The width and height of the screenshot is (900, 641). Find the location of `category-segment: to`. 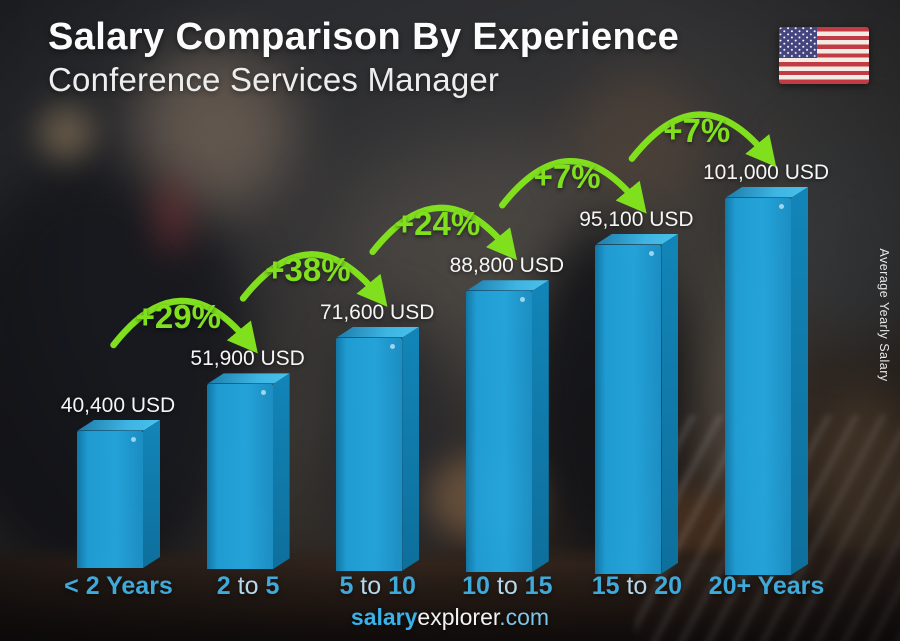

category-segment: to is located at coordinates (507, 586).